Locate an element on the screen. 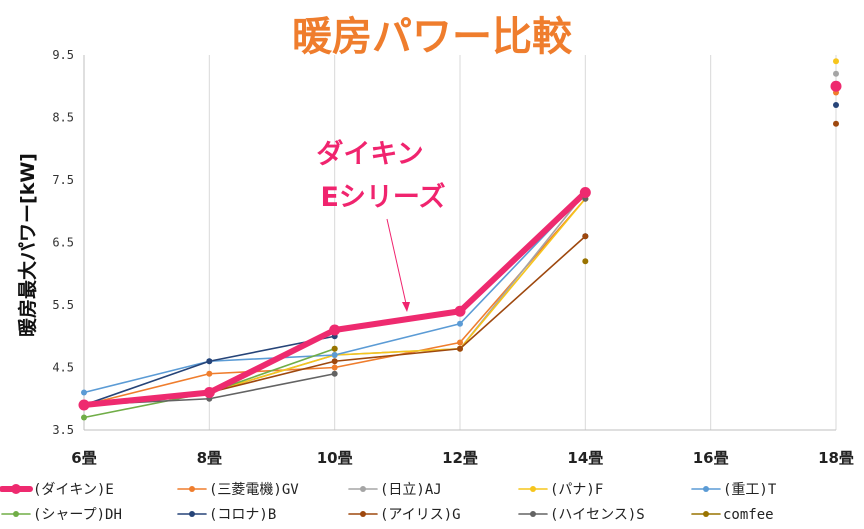 This screenshot has width=864, height=529. x-tick-label: 12畳 is located at coordinates (460, 458).